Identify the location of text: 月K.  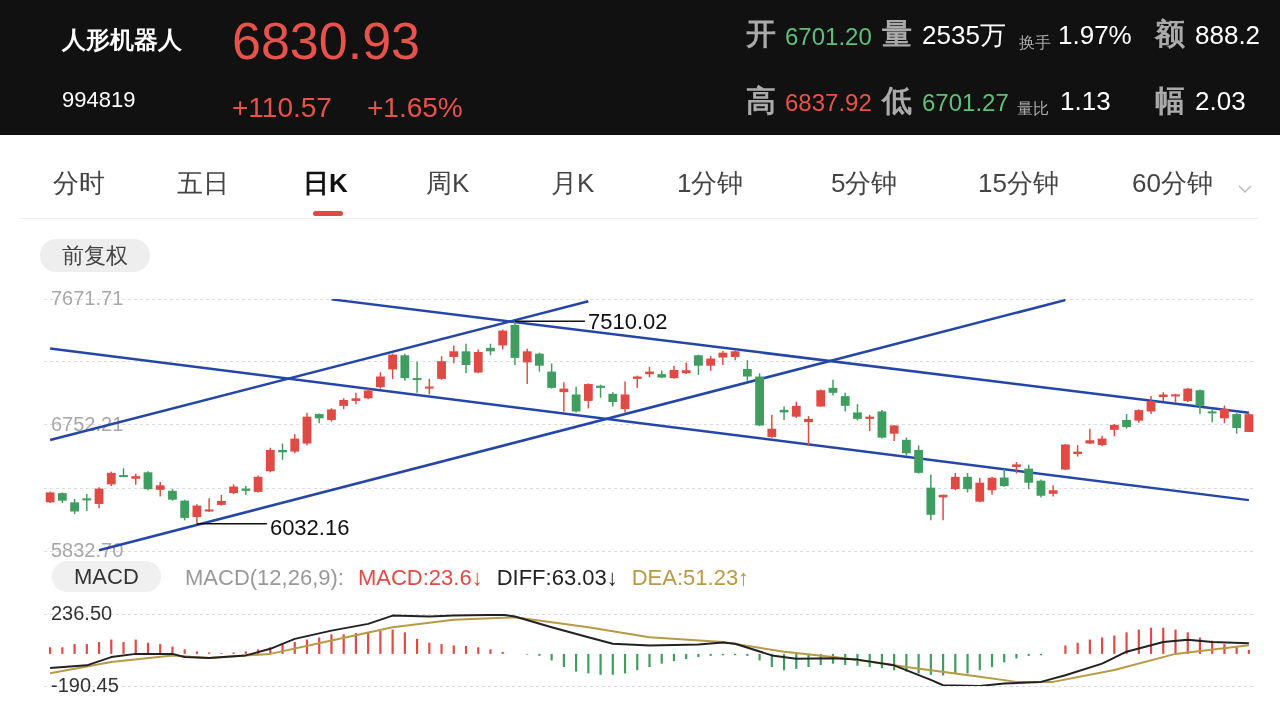
(573, 183).